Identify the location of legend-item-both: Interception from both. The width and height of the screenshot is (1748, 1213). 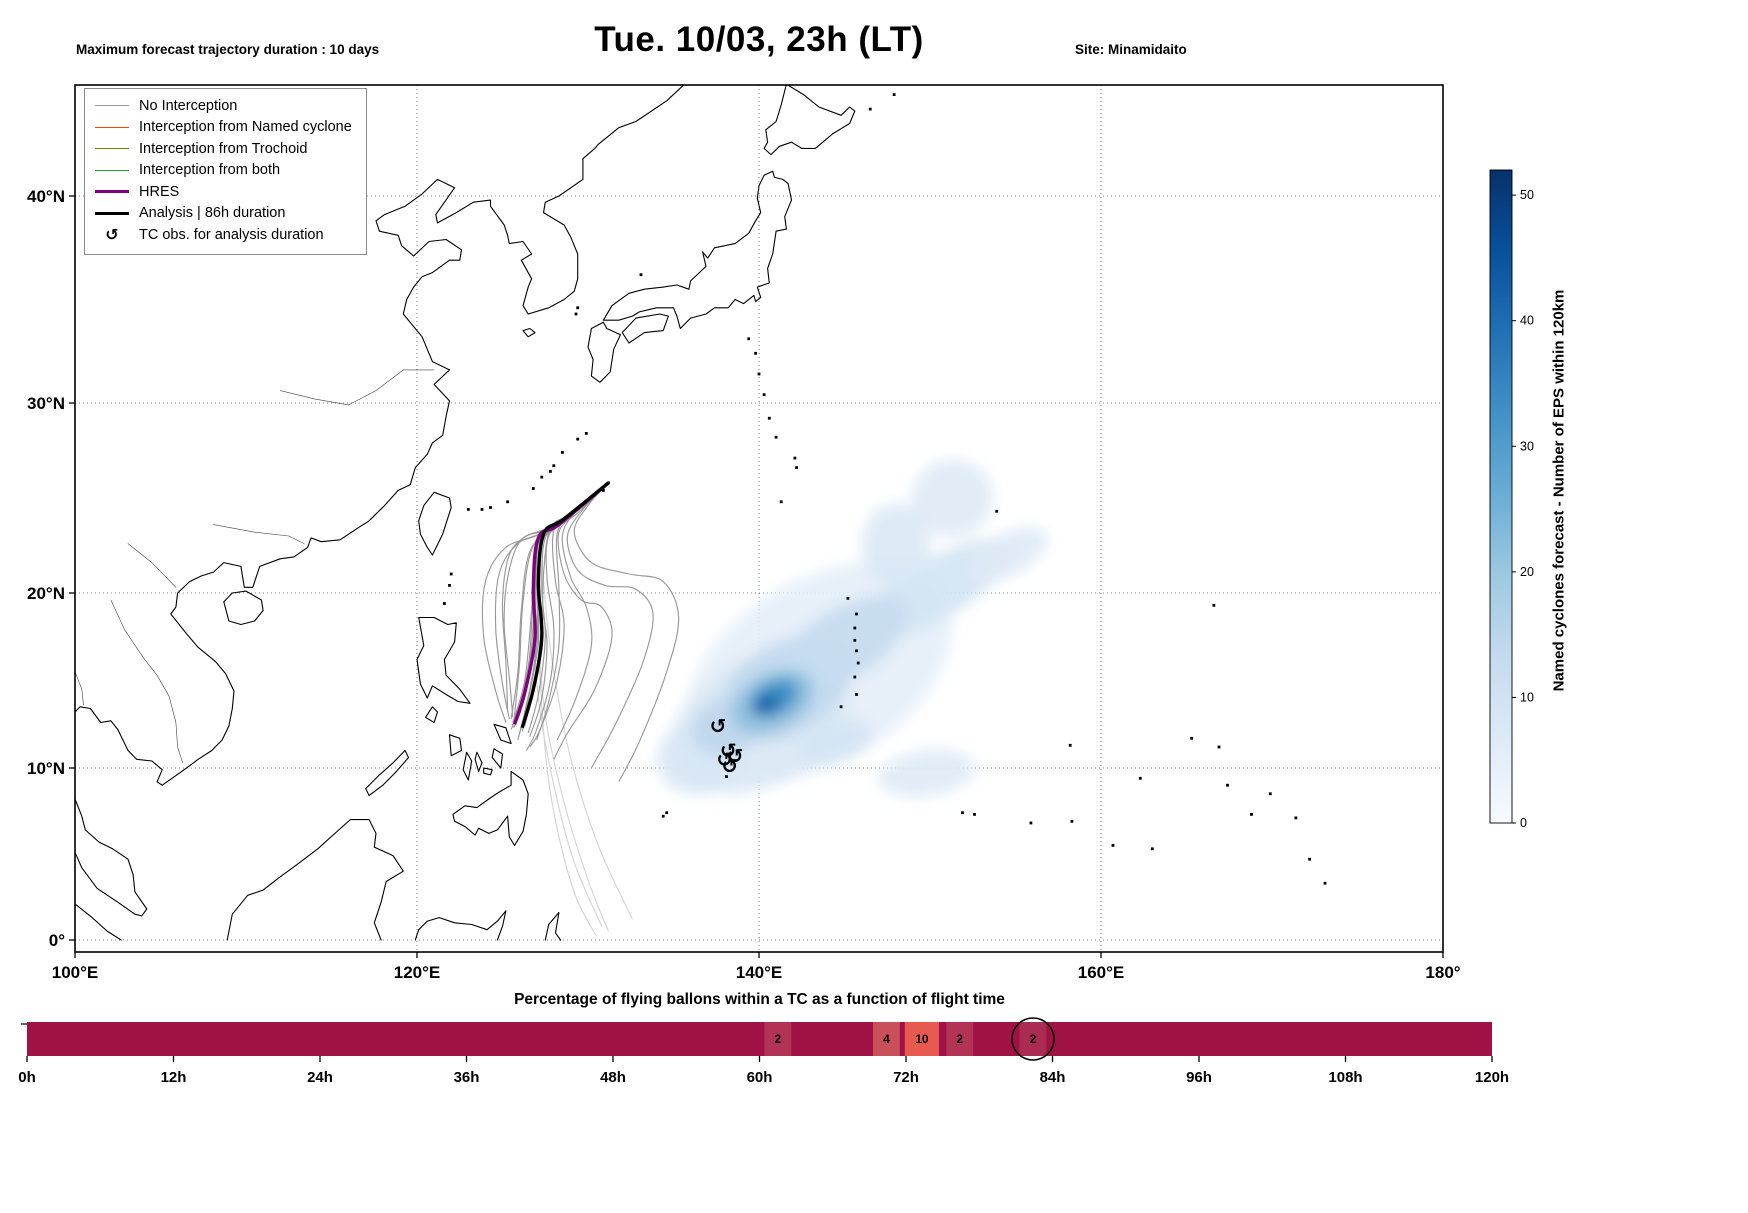
(223, 171).